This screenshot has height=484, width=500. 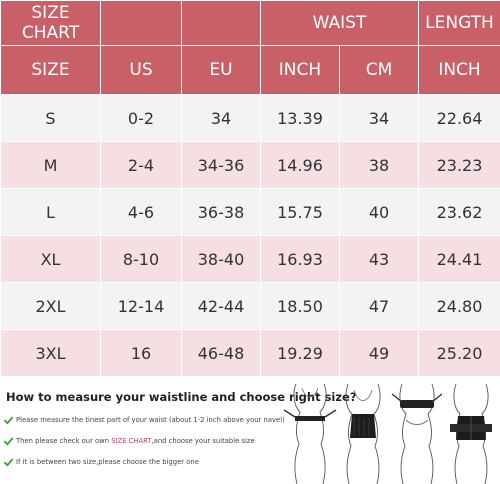 I want to click on size-chart-title: SIZE CHART, so click(x=51, y=23).